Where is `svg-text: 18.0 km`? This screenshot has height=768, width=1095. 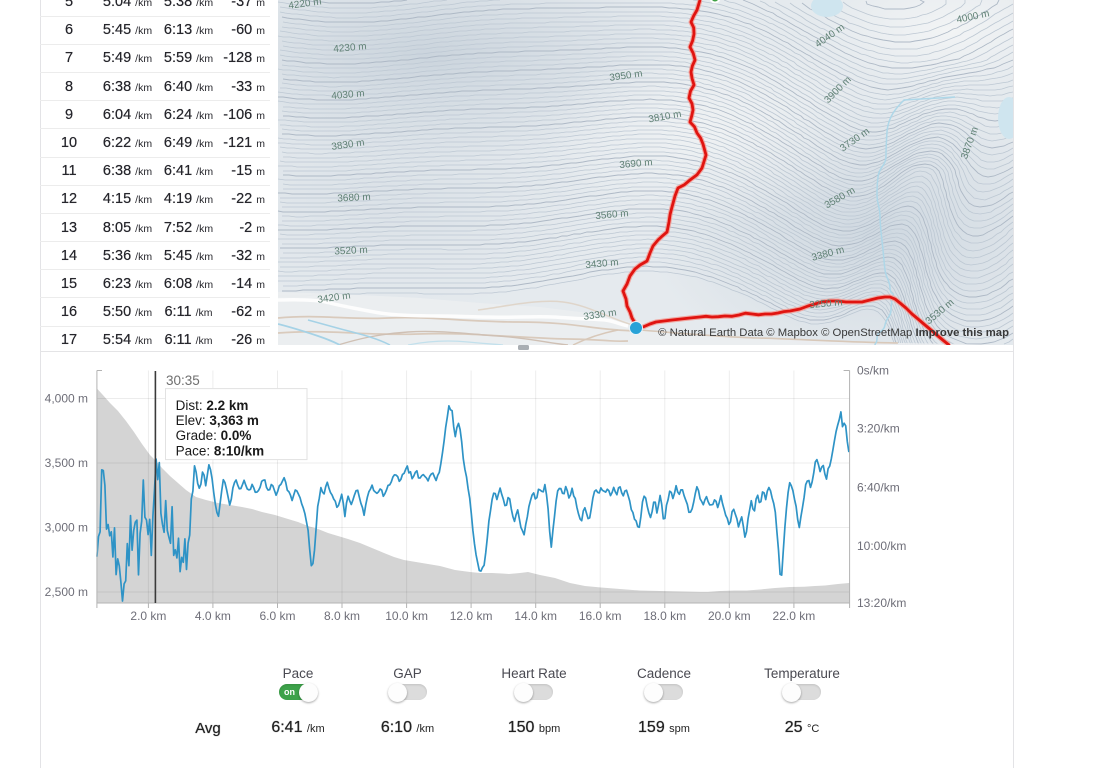
svg-text: 18.0 km is located at coordinates (664, 616).